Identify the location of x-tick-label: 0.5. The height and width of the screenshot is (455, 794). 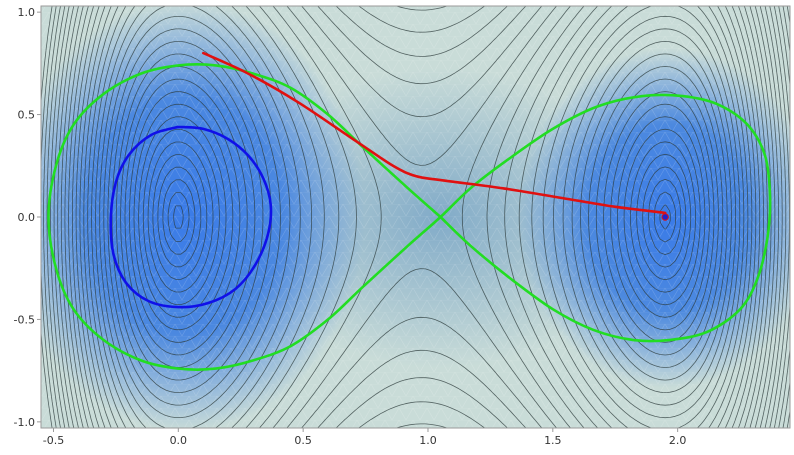
(303, 440).